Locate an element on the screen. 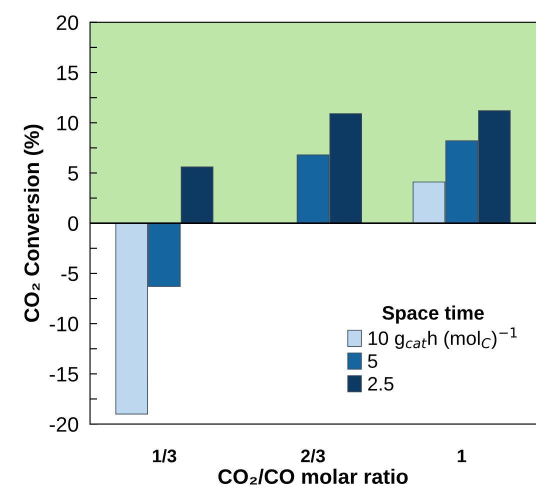  y-tick-label: 0 is located at coordinates (73, 223).